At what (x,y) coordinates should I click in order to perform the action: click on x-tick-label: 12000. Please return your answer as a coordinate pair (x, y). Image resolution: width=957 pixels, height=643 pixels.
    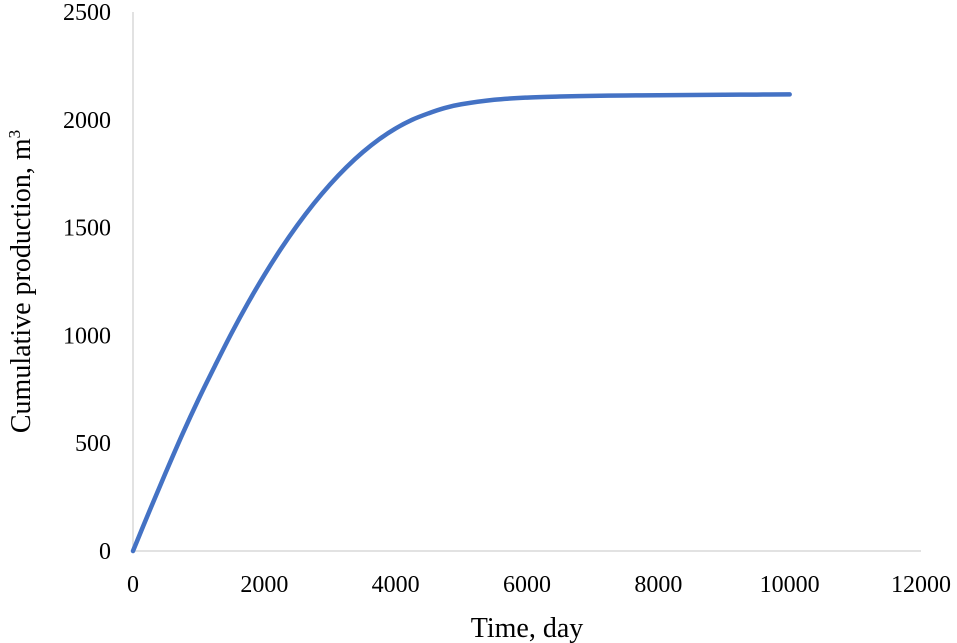
    Looking at the image, I should click on (921, 585).